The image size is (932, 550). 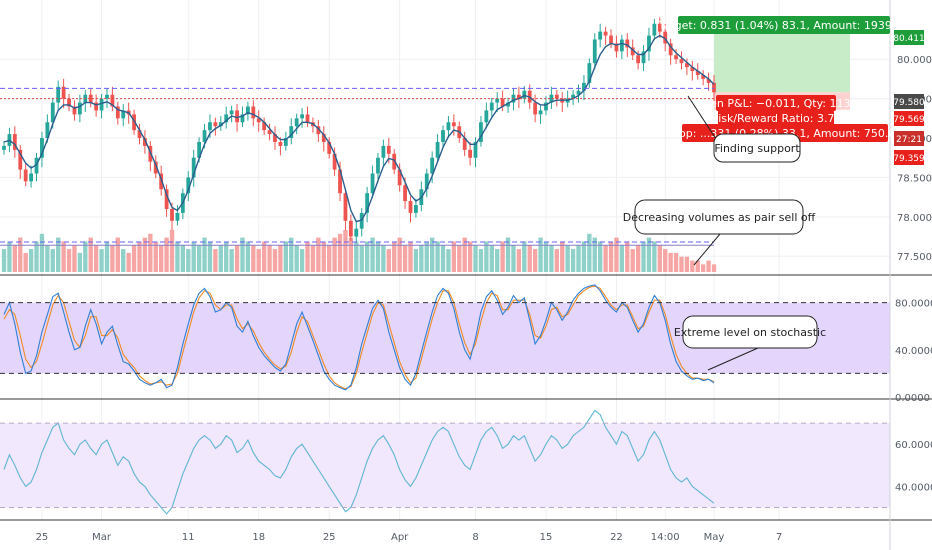 I want to click on callout-decreasing-volumes: Decreasing volumes as pair sell off, so click(x=719, y=232).